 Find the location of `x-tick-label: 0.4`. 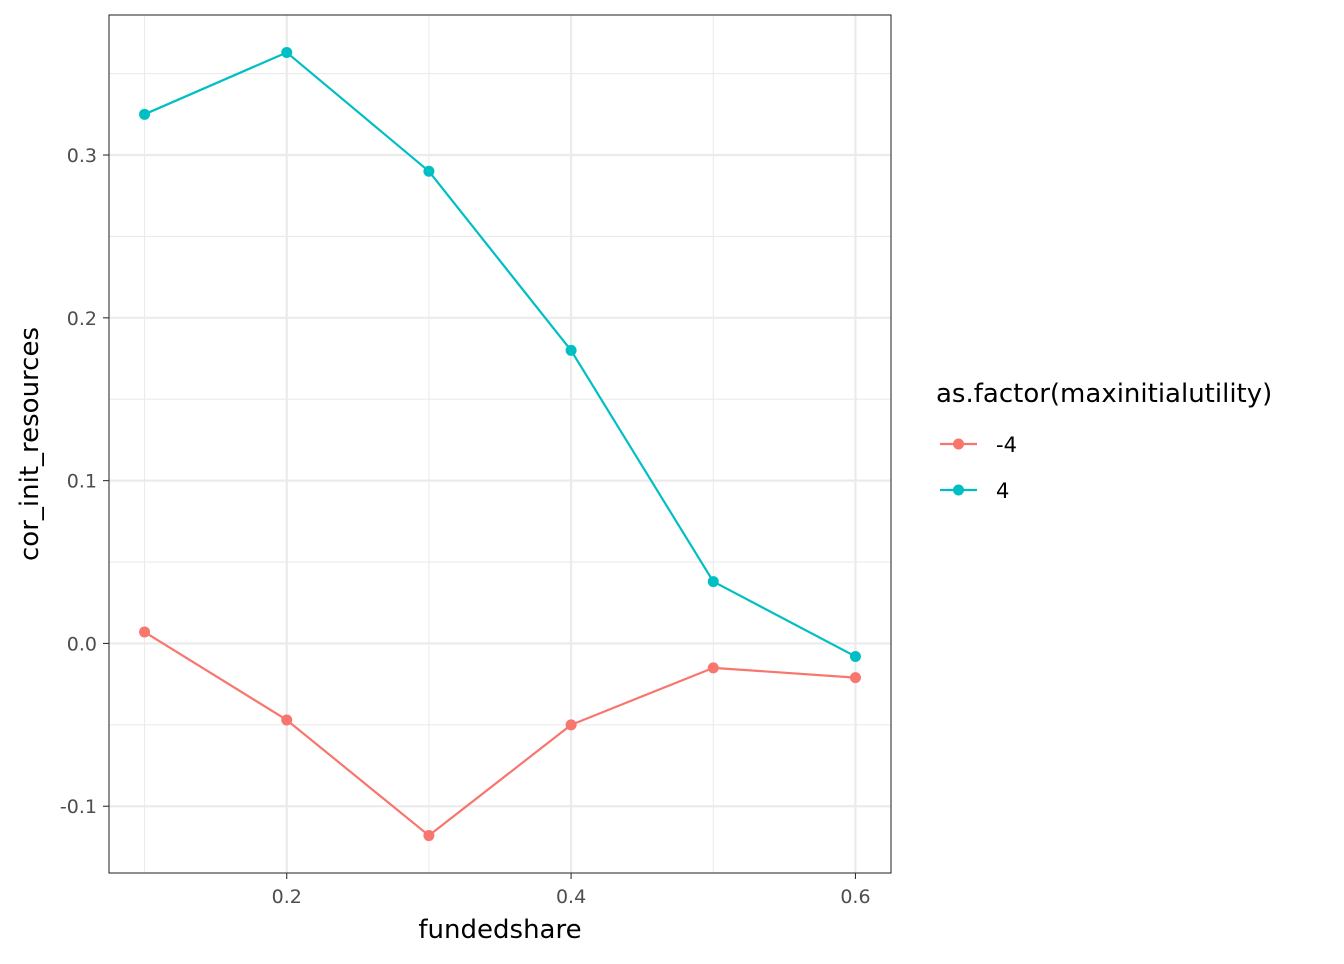

x-tick-label: 0.4 is located at coordinates (571, 897).